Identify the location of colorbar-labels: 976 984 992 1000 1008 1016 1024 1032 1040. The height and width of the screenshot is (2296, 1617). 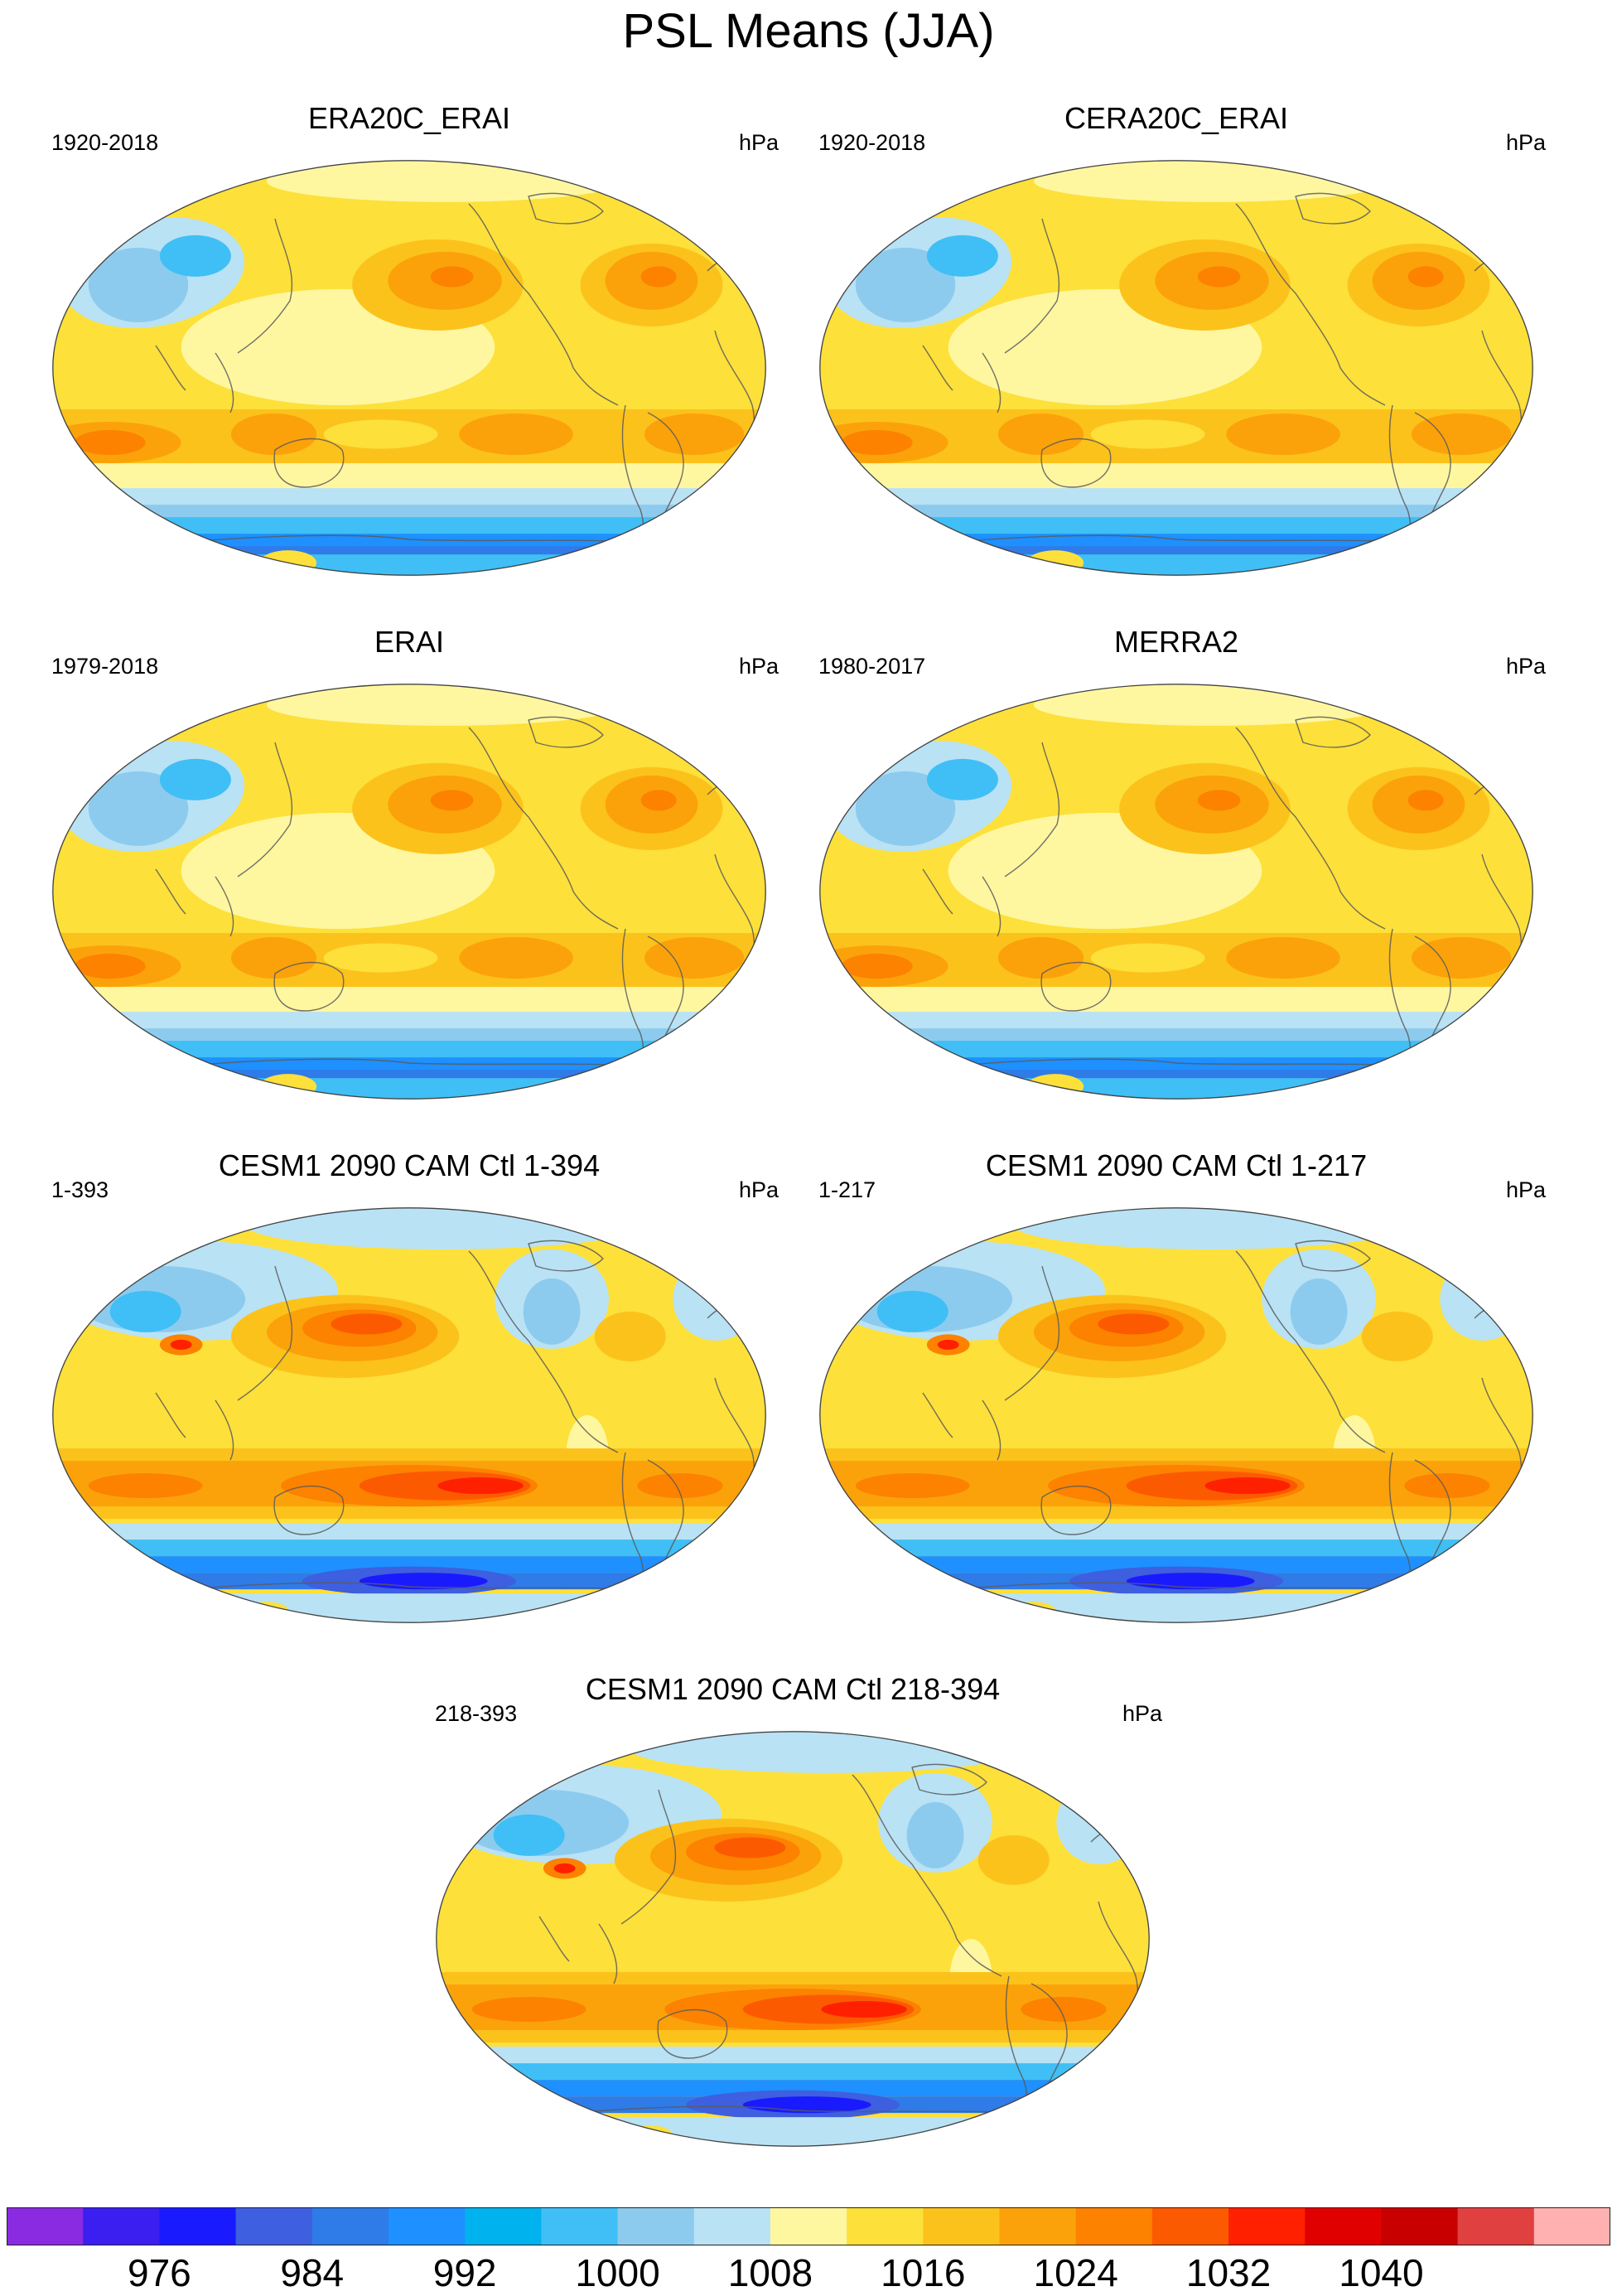
(808, 2273).